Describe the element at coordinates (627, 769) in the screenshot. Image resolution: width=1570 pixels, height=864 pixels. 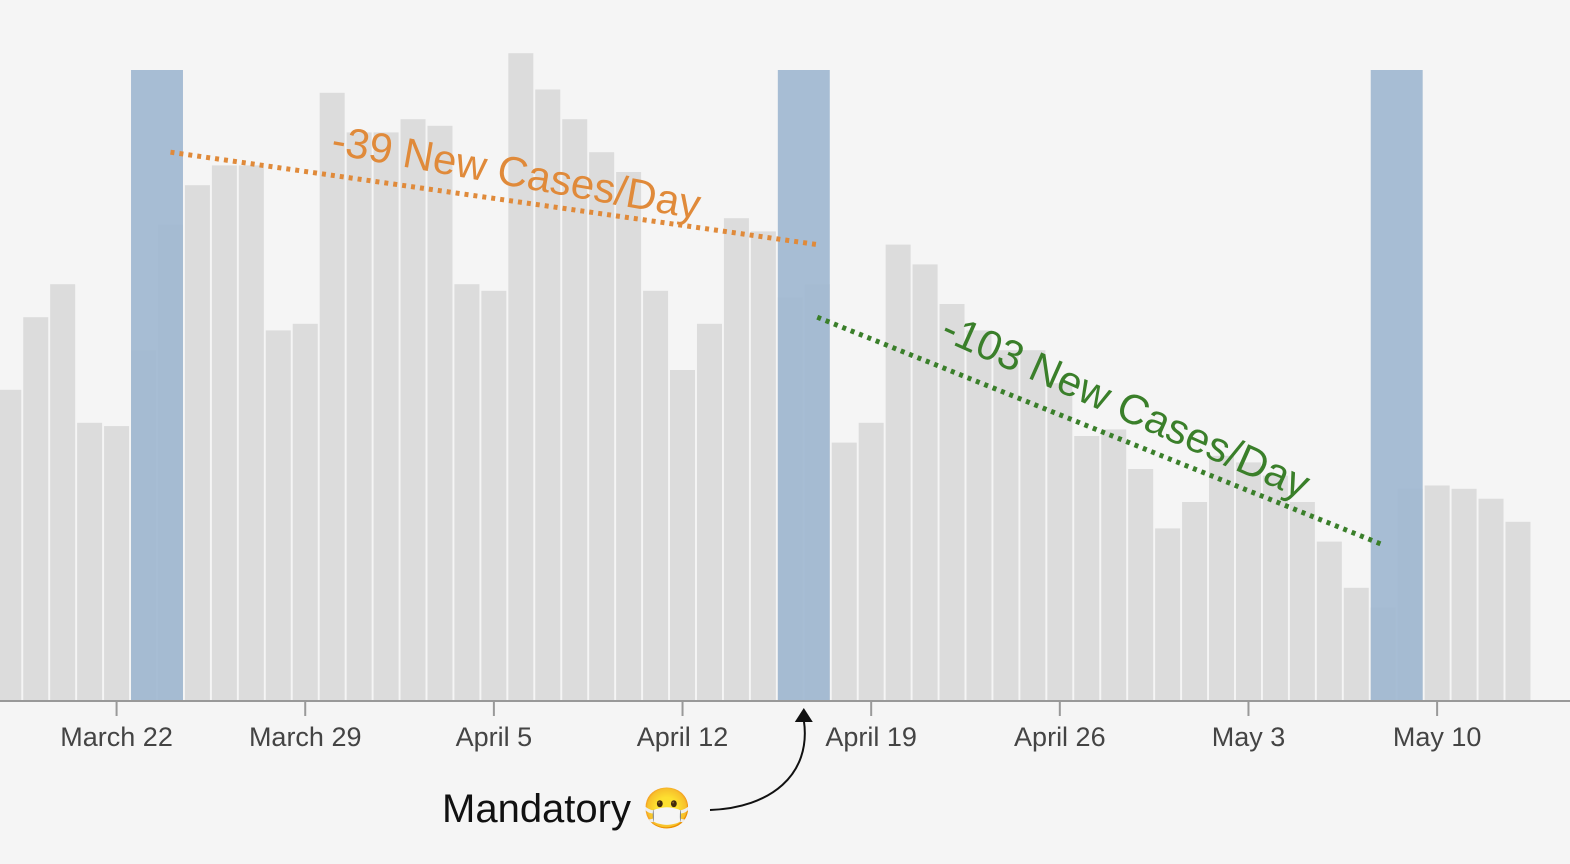
I see `mandatory-annotation: Mandatory 😷` at that location.